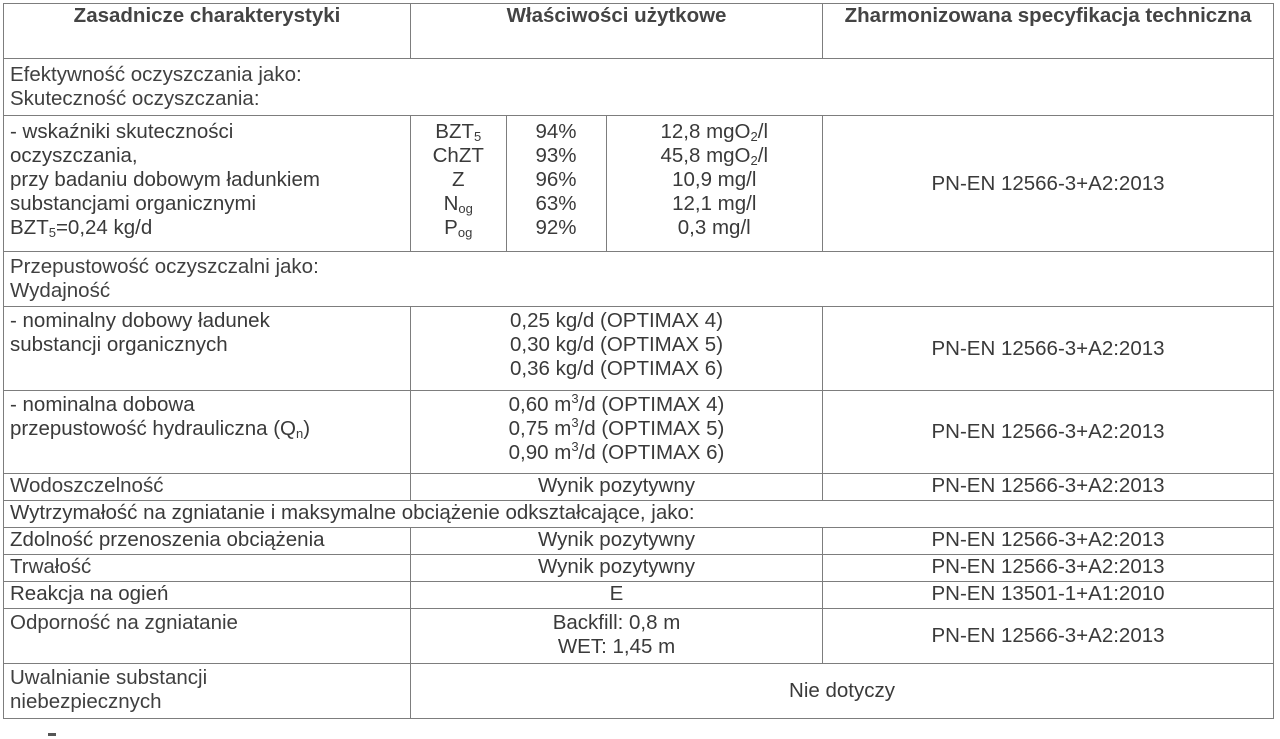 Image resolution: width=1280 pixels, height=739 pixels. Describe the element at coordinates (616, 595) in the screenshot. I see `fire-reaction-value: E` at that location.